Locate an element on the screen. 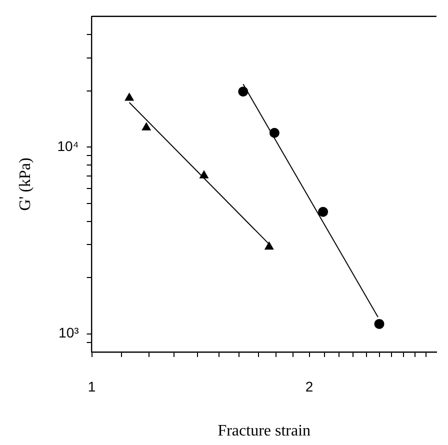  y-tick-label: 10³ is located at coordinates (69, 332).